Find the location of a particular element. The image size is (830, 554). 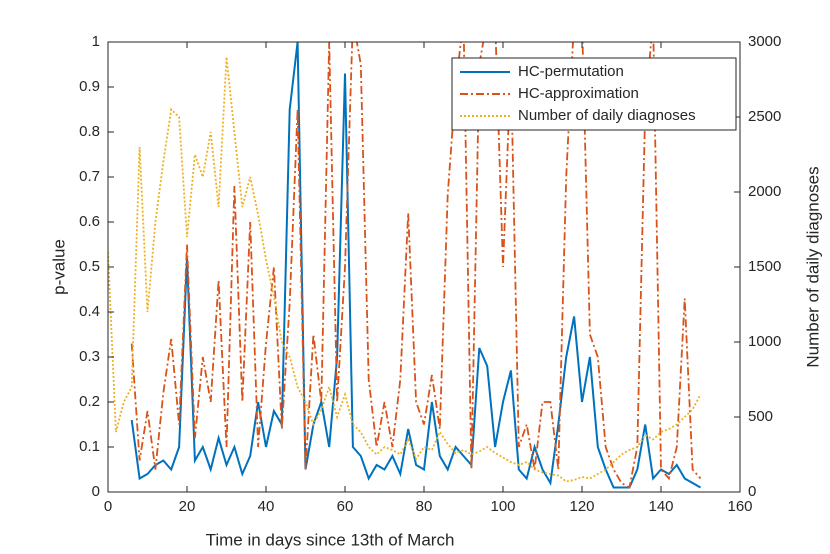

y2-axis-label: Number of daily diagnoses is located at coordinates (812, 266).